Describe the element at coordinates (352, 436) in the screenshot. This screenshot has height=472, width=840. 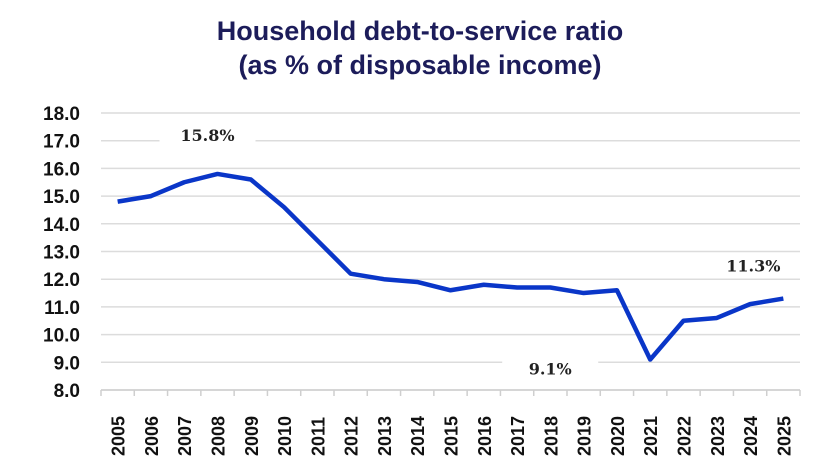
I see `x-tick-label: 2012` at that location.